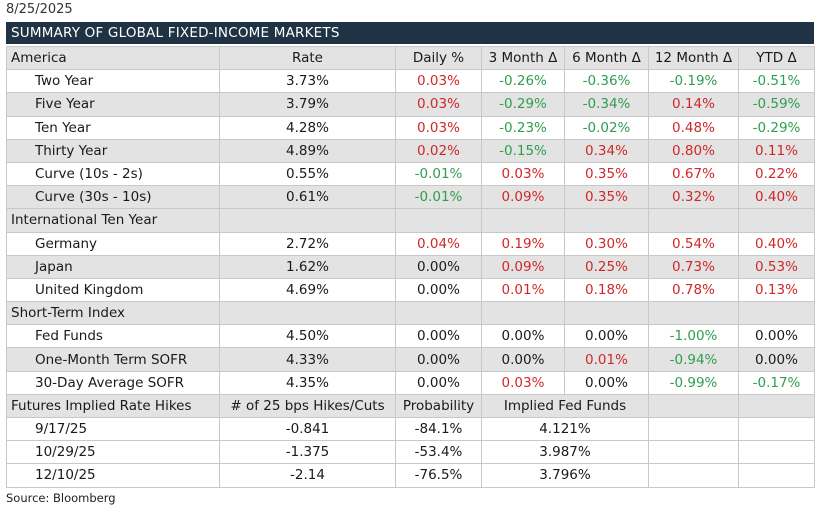 The image size is (824, 513). Describe the element at coordinates (307, 290) in the screenshot. I see `rate-cell: 4.69%` at that location.